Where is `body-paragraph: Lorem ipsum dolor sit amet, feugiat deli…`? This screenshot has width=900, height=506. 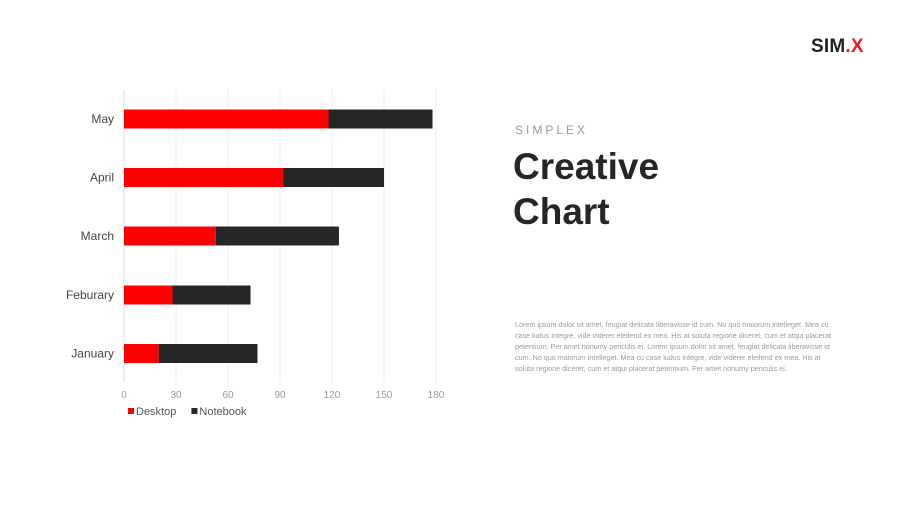
body-paragraph: Lorem ipsum dolor sit amet, feugiat deli… is located at coordinates (673, 346).